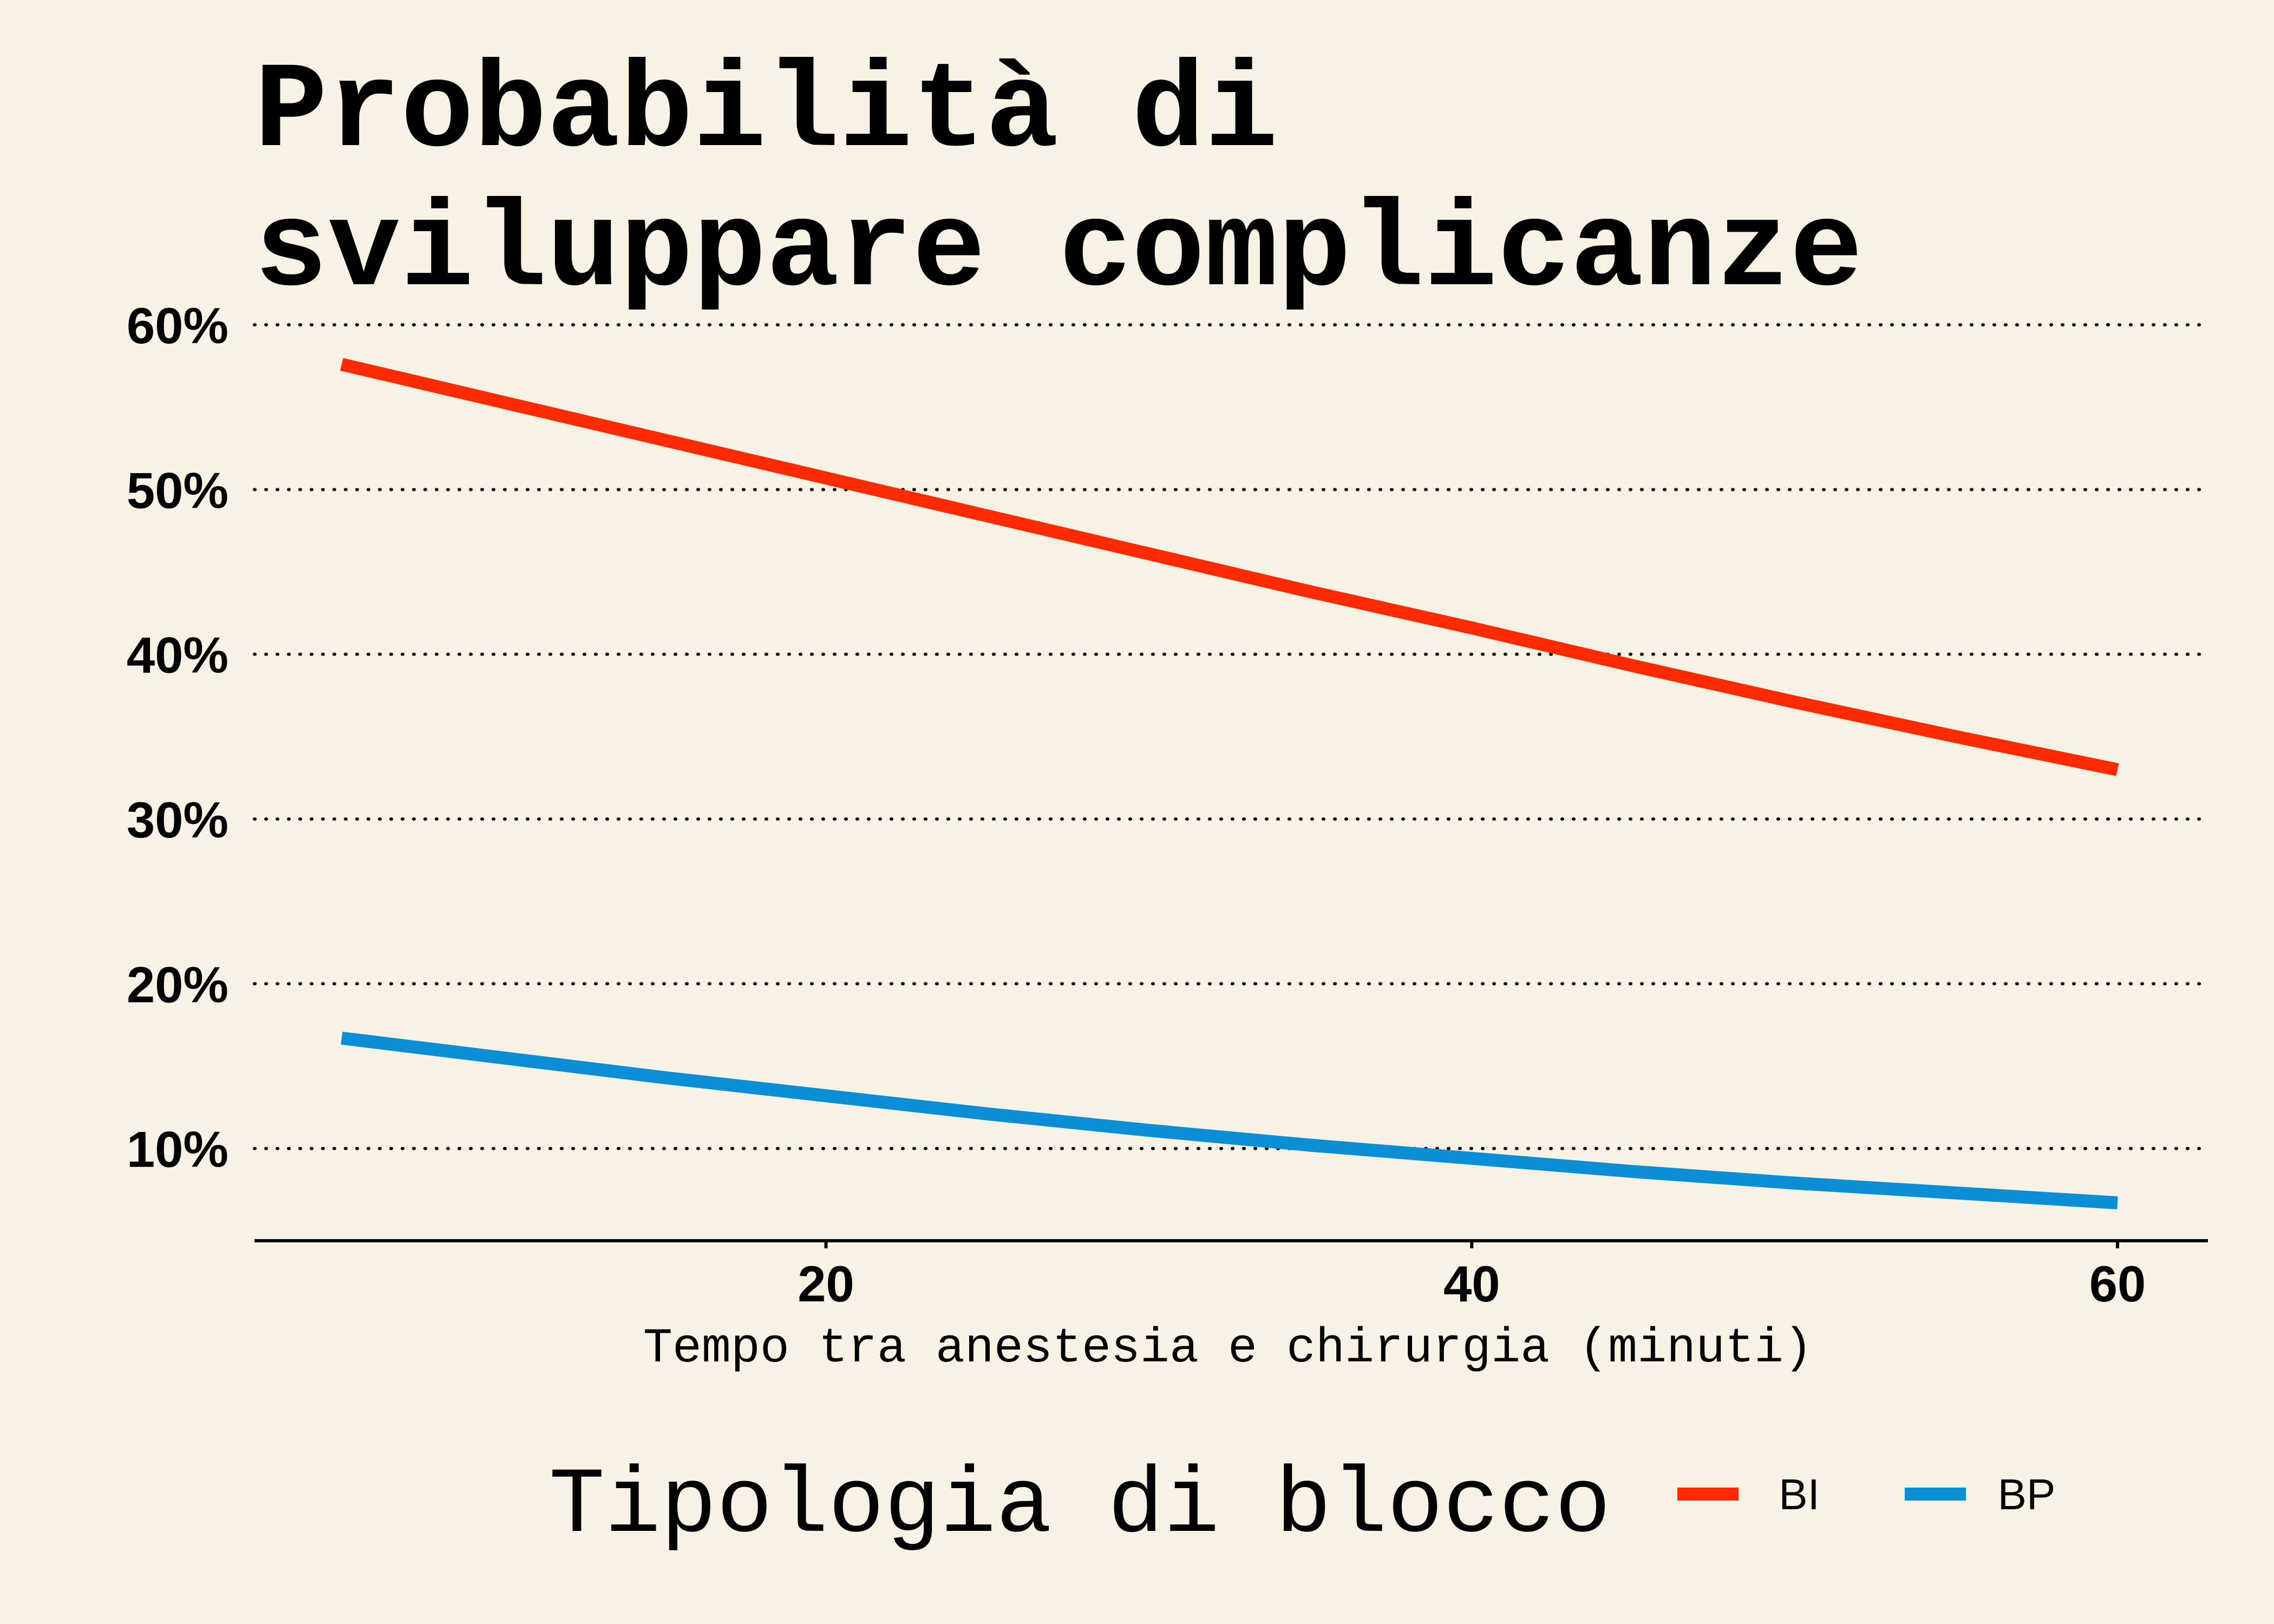  What do you see at coordinates (1472, 1283) in the screenshot?
I see `x-tick-label: 40` at bounding box center [1472, 1283].